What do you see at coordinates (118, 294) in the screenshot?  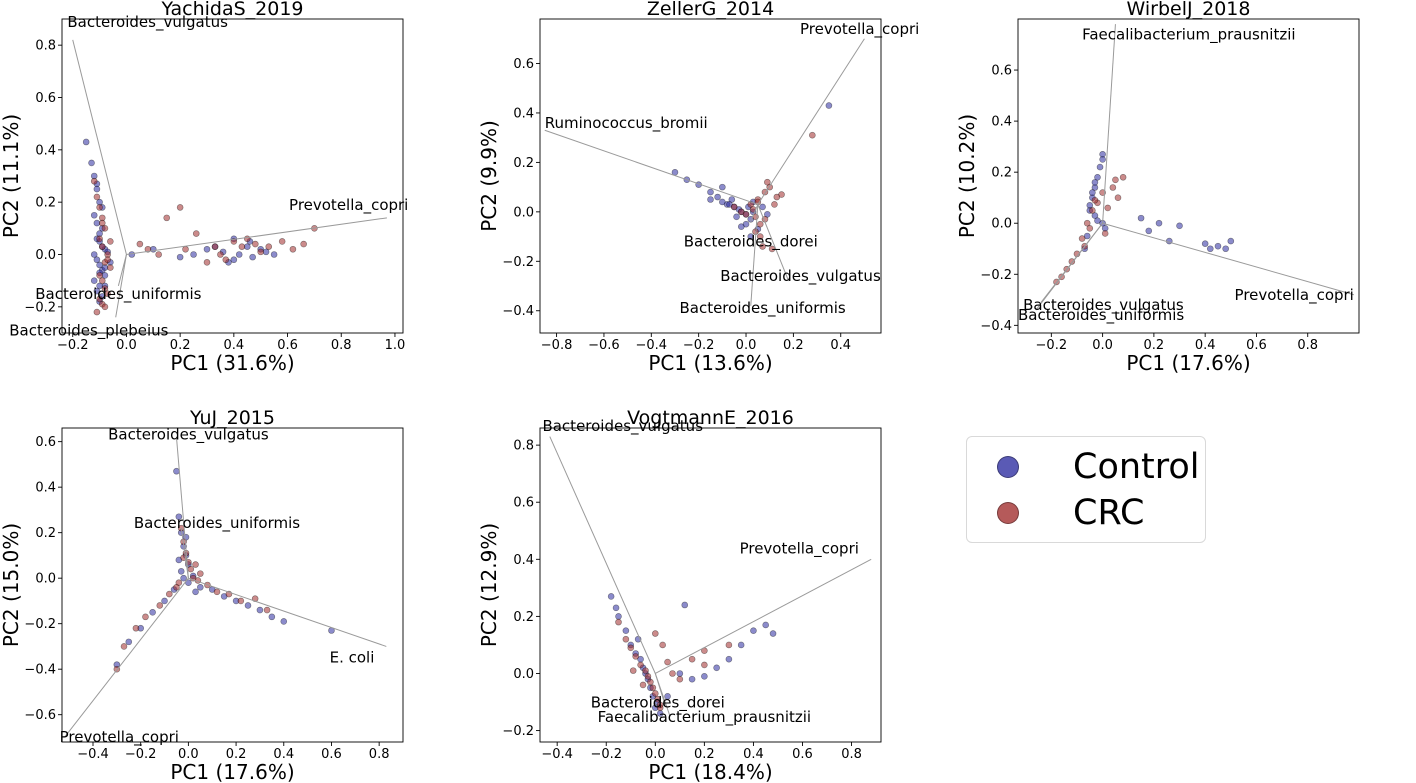 I see `loading-label: Bacteroides_uniformis` at bounding box center [118, 294].